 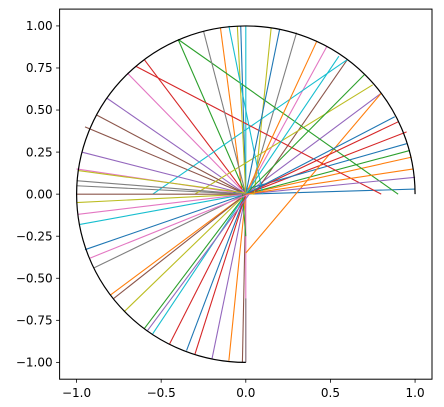 I want to click on y-tick-label: 1.00, so click(x=39, y=26).